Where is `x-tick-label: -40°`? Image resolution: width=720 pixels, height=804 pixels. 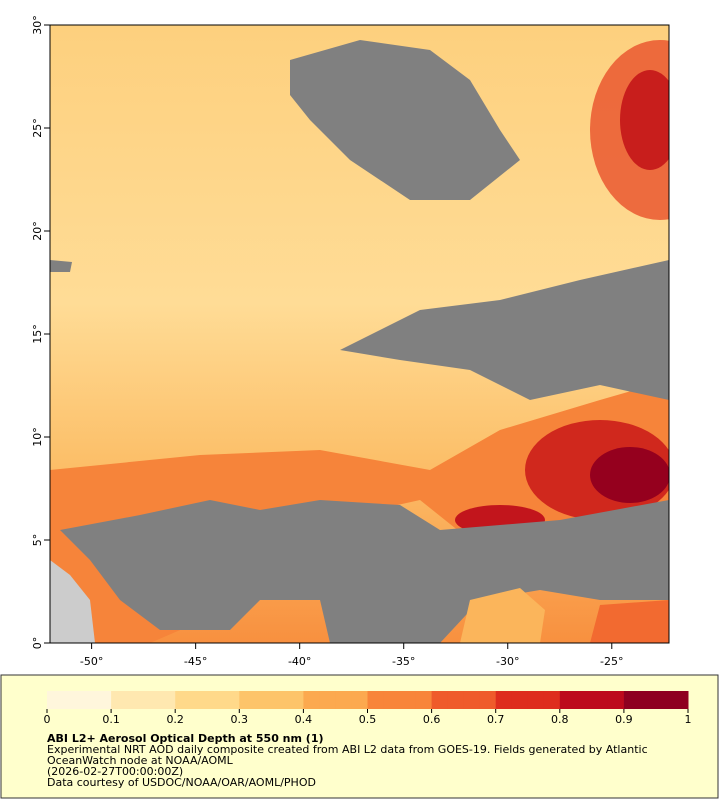
x-tick-label: -40° is located at coordinates (299, 661).